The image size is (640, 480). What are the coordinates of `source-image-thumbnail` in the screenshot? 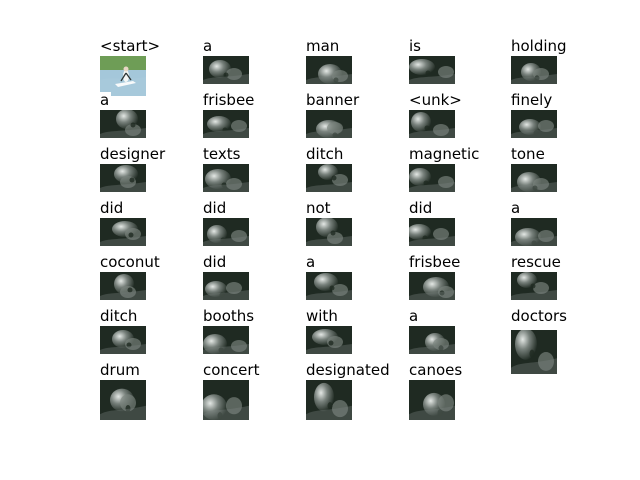 It's located at (123, 76).